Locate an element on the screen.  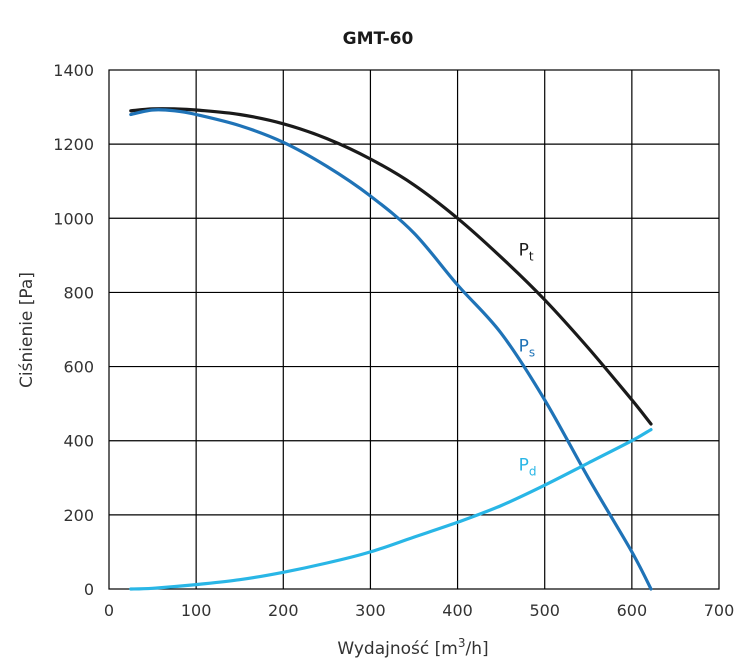
x-axis-label: Wydajność [m3/h] is located at coordinates (412, 647).